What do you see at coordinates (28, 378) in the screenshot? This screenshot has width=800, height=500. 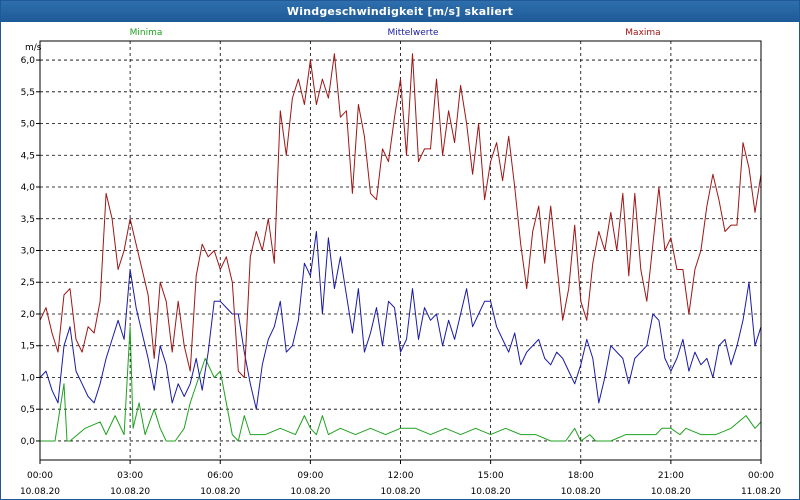 I see `y-tick-label: 1,0` at bounding box center [28, 378].